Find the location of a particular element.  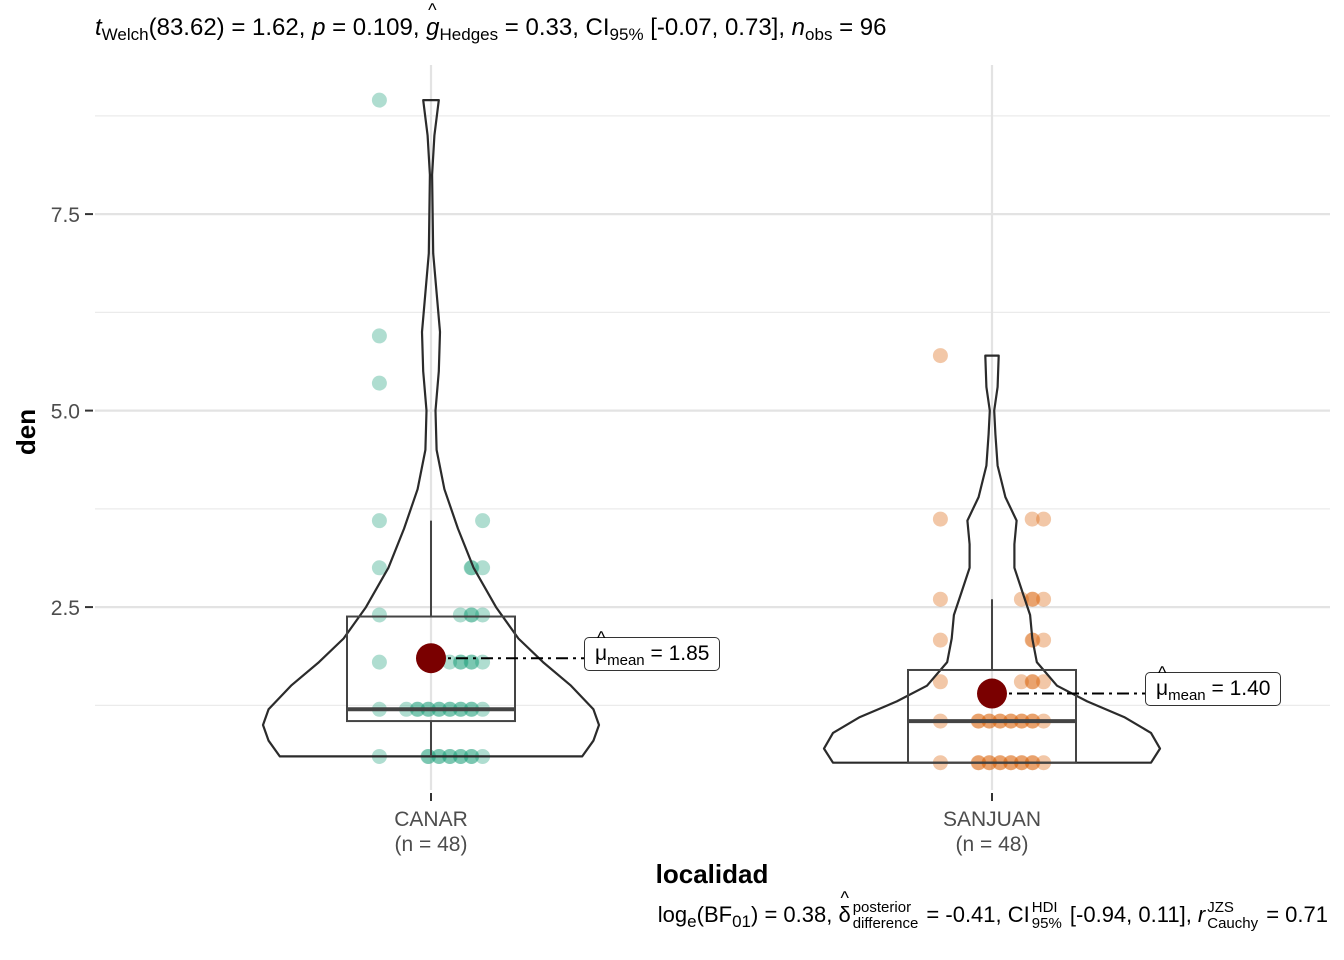

y-tick-label: 2.5 is located at coordinates (65, 608).